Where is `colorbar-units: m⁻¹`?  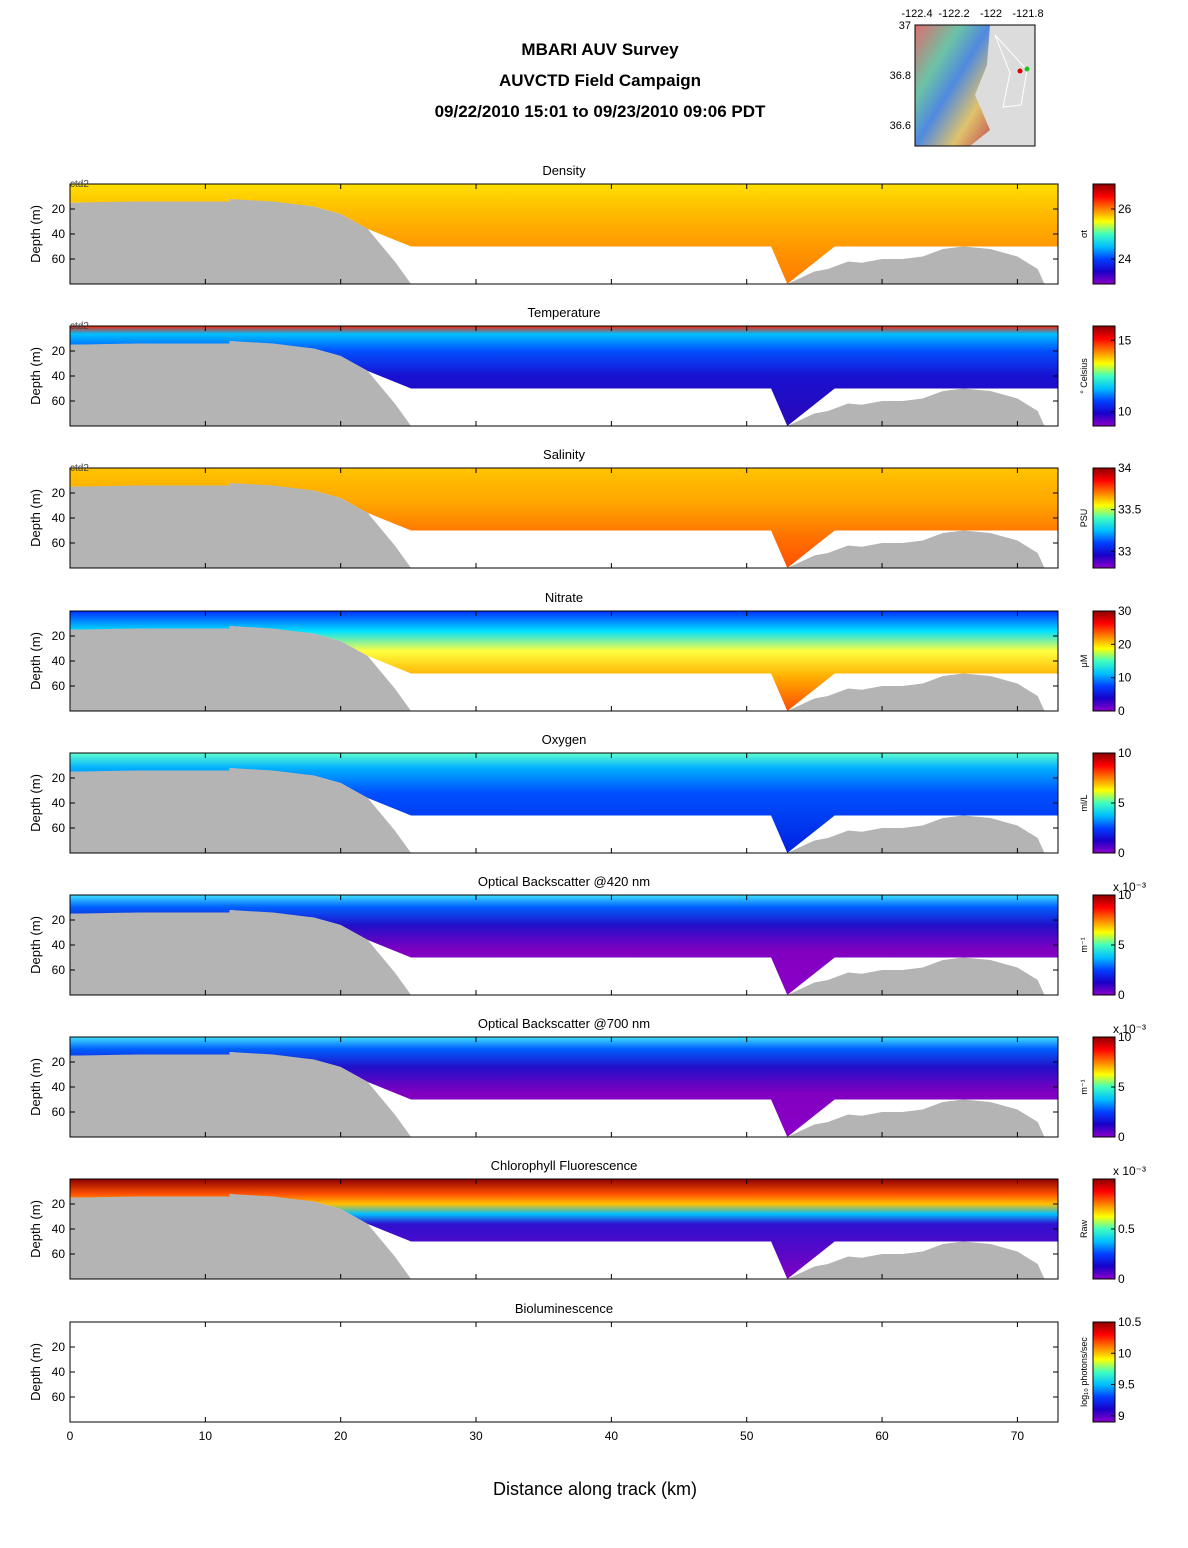 colorbar-units: m⁻¹ is located at coordinates (1084, 1086).